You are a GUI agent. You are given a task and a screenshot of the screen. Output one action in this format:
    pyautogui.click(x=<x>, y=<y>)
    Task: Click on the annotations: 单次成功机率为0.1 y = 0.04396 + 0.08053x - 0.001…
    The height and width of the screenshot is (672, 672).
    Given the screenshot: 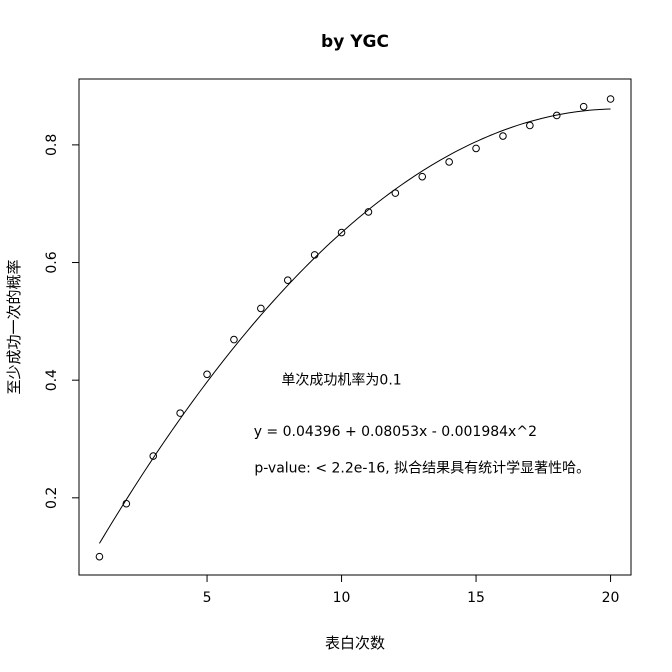 What is the action you would take?
    pyautogui.click(x=422, y=423)
    